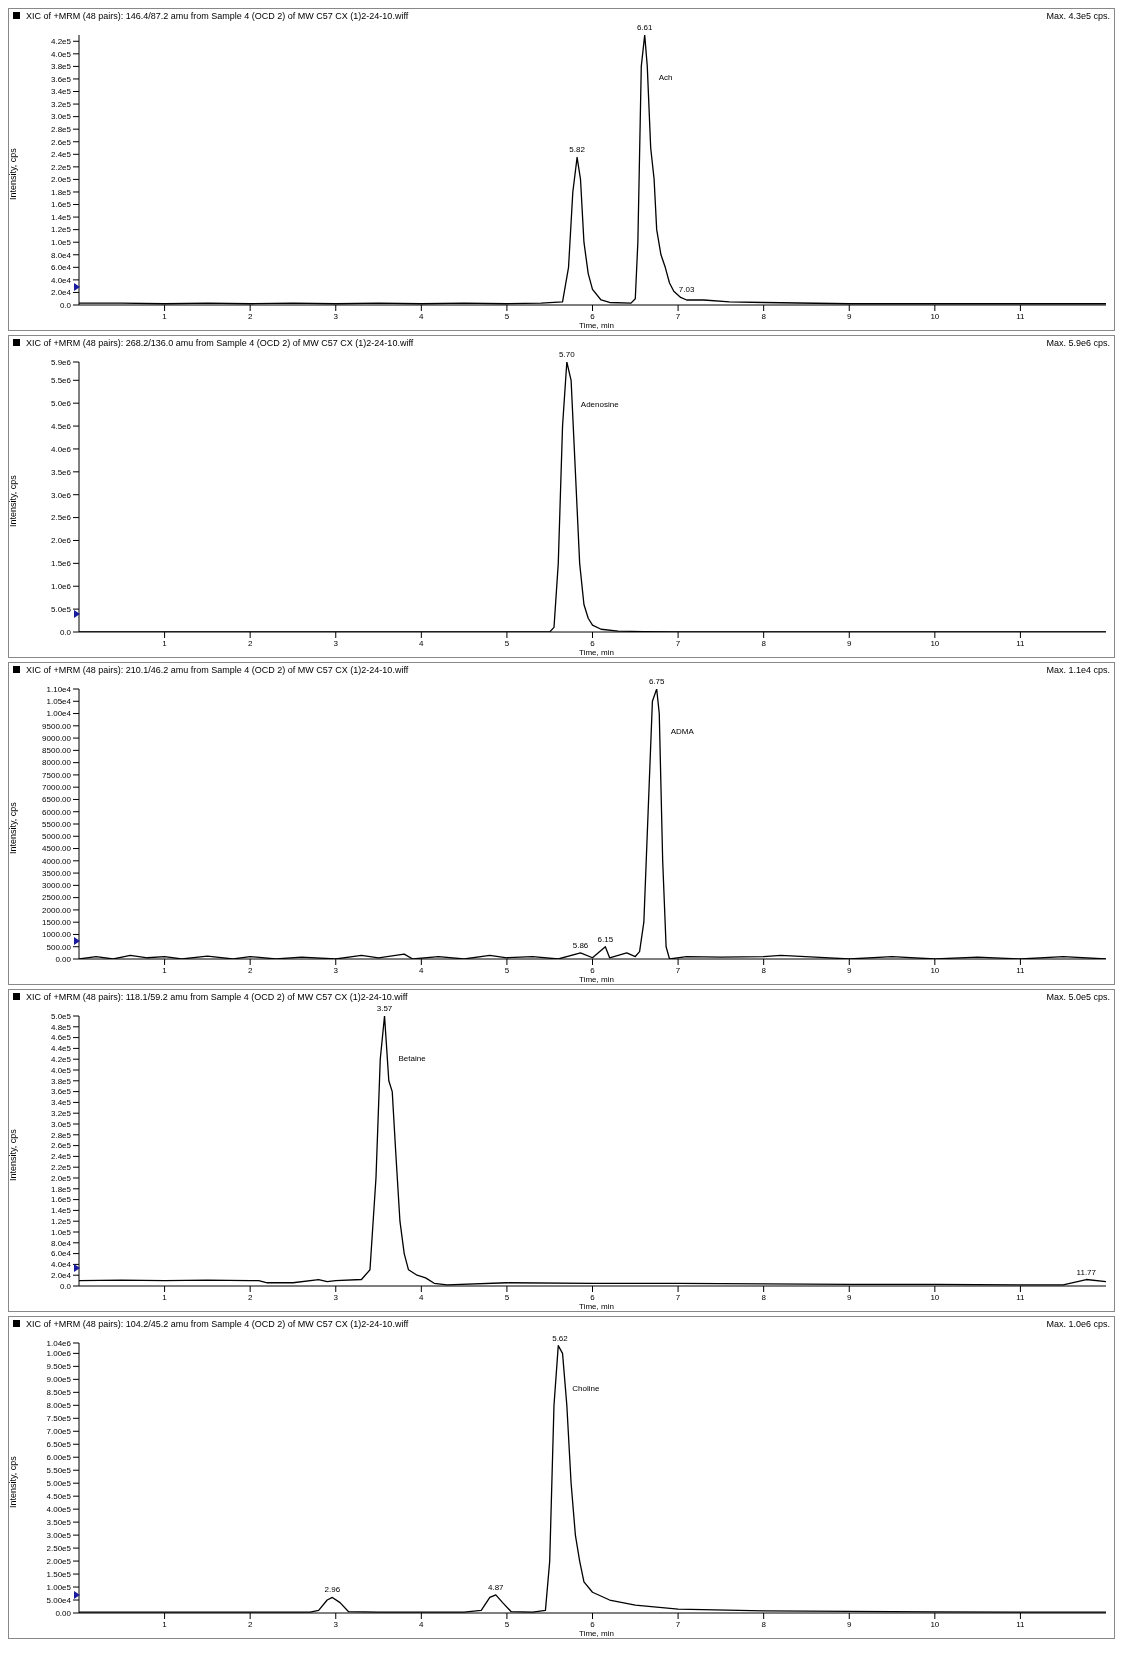 The image size is (1125, 1667). What do you see at coordinates (384, 1008) in the screenshot?
I see `annotation: 3.57` at bounding box center [384, 1008].